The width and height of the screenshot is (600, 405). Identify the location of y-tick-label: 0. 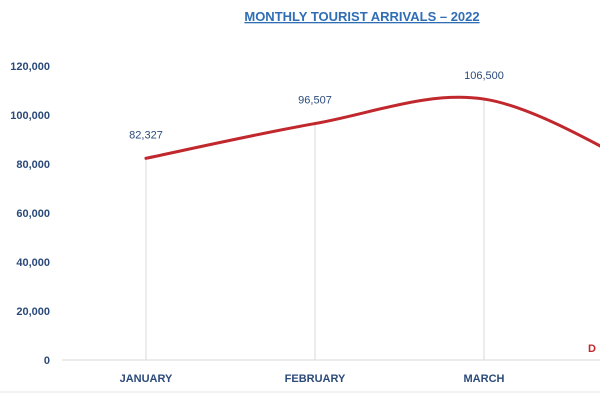
(47, 361).